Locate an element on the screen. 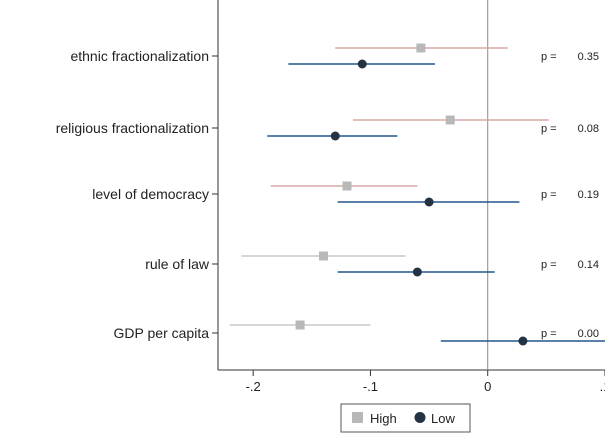 This screenshot has width=605, height=434. category-label: religious fractionalization is located at coordinates (132, 128).